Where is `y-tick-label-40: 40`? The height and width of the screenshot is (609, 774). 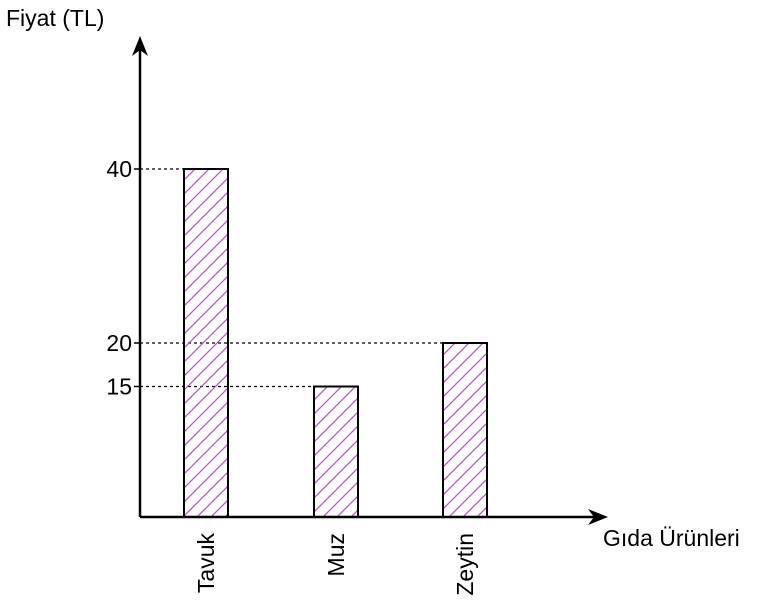 y-tick-label-40: 40 is located at coordinates (119, 169).